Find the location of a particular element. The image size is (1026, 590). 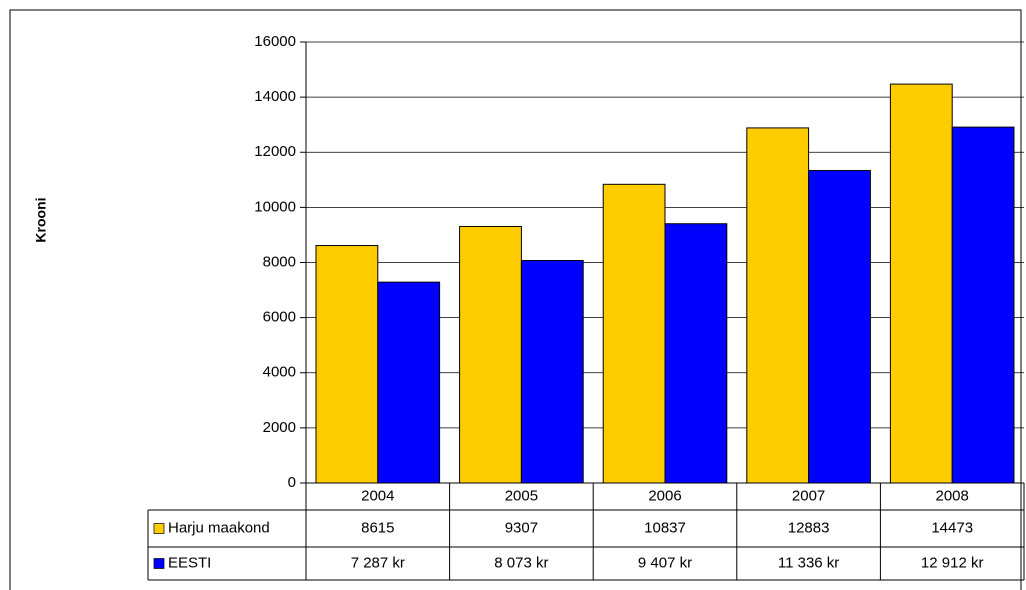

x-tick-label: 2005 is located at coordinates (521, 495).